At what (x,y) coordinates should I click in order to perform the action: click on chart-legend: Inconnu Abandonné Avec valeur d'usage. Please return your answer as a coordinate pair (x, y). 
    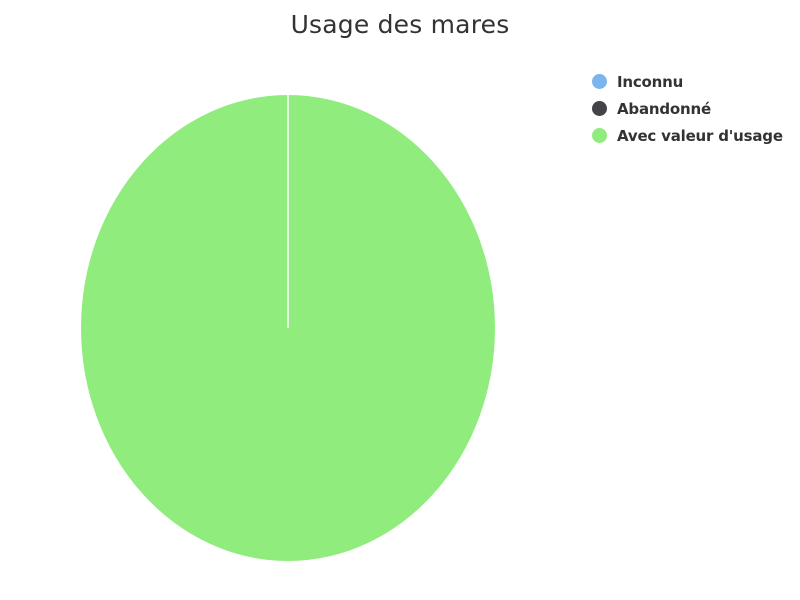
    Looking at the image, I should click on (694, 108).